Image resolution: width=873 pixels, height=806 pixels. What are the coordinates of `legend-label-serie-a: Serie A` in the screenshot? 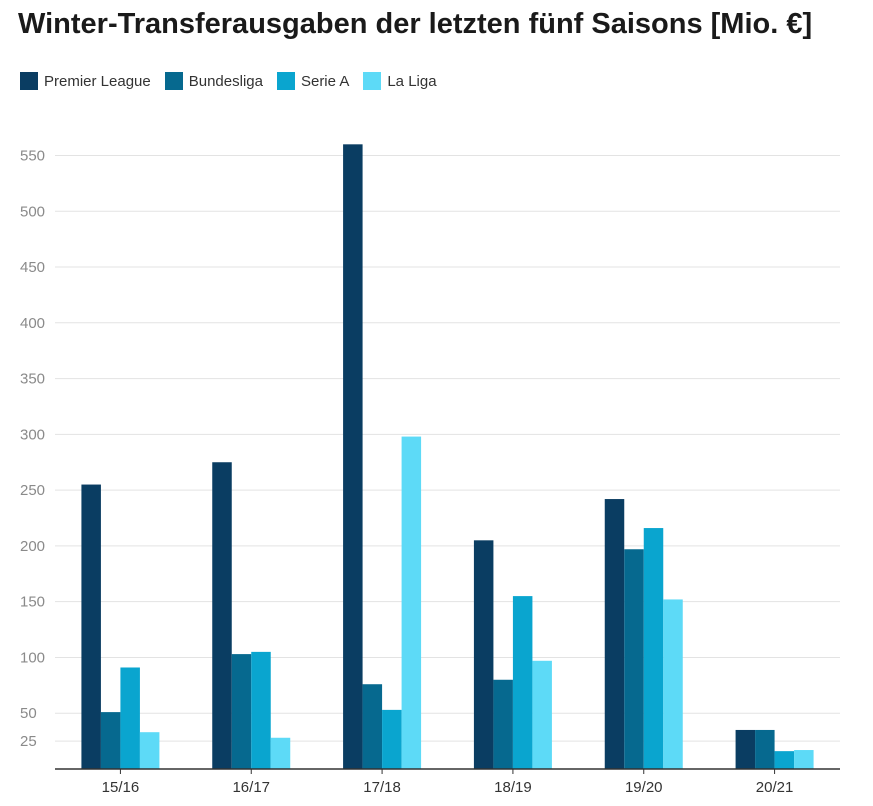 It's located at (325, 81).